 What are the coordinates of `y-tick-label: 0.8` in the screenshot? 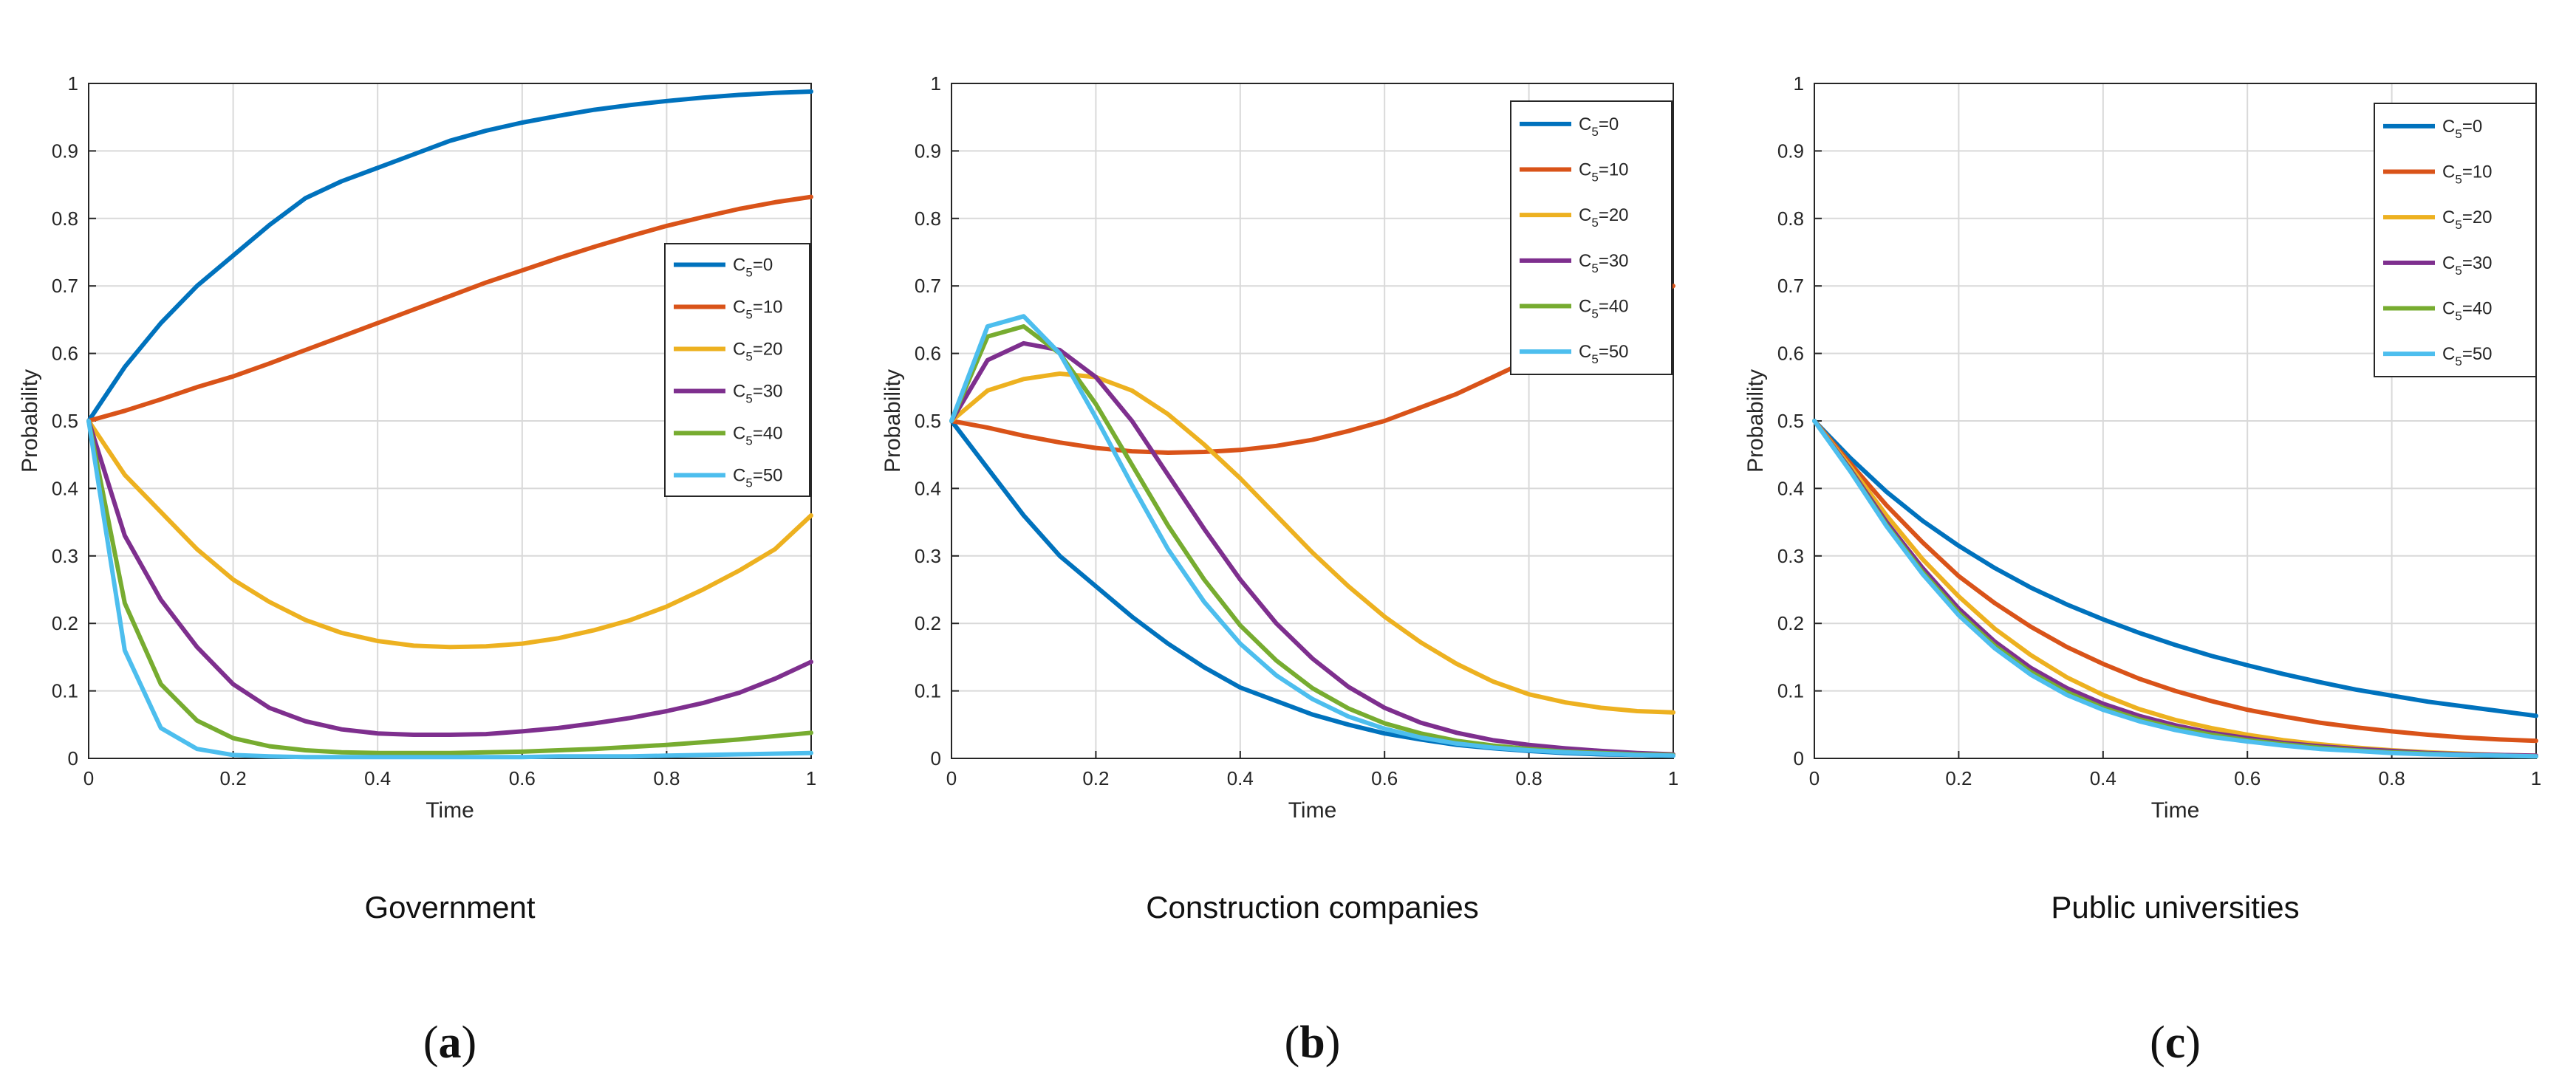 It's located at (1790, 219).